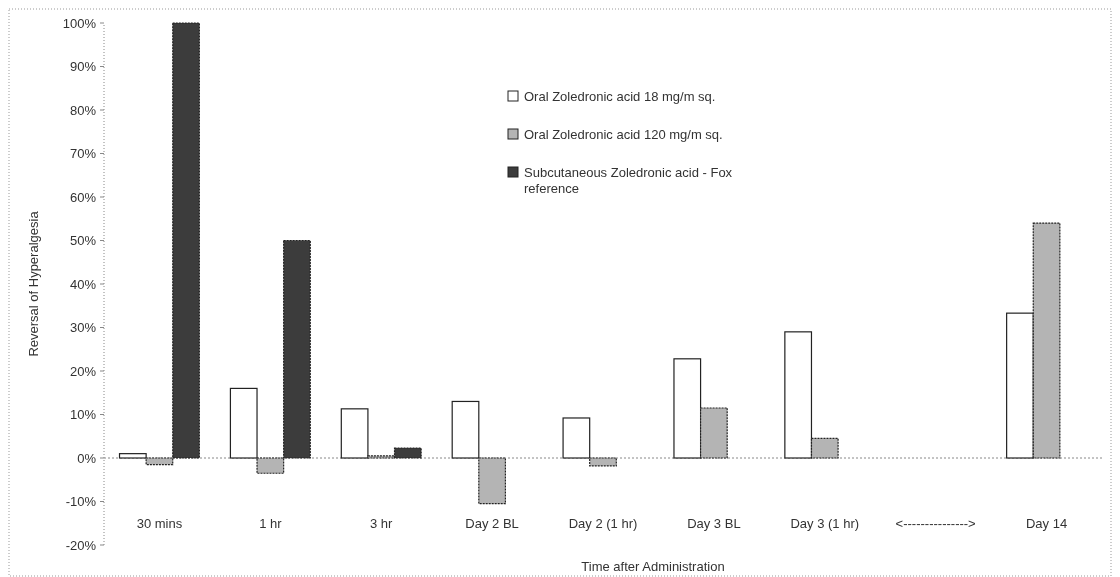  What do you see at coordinates (492, 523) in the screenshot?
I see `x-tick-label: Day 2 BL` at bounding box center [492, 523].